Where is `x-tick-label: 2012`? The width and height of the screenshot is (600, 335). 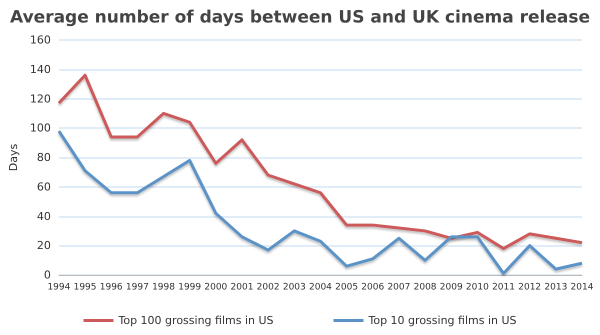 x-tick-label: 2012 is located at coordinates (530, 287).